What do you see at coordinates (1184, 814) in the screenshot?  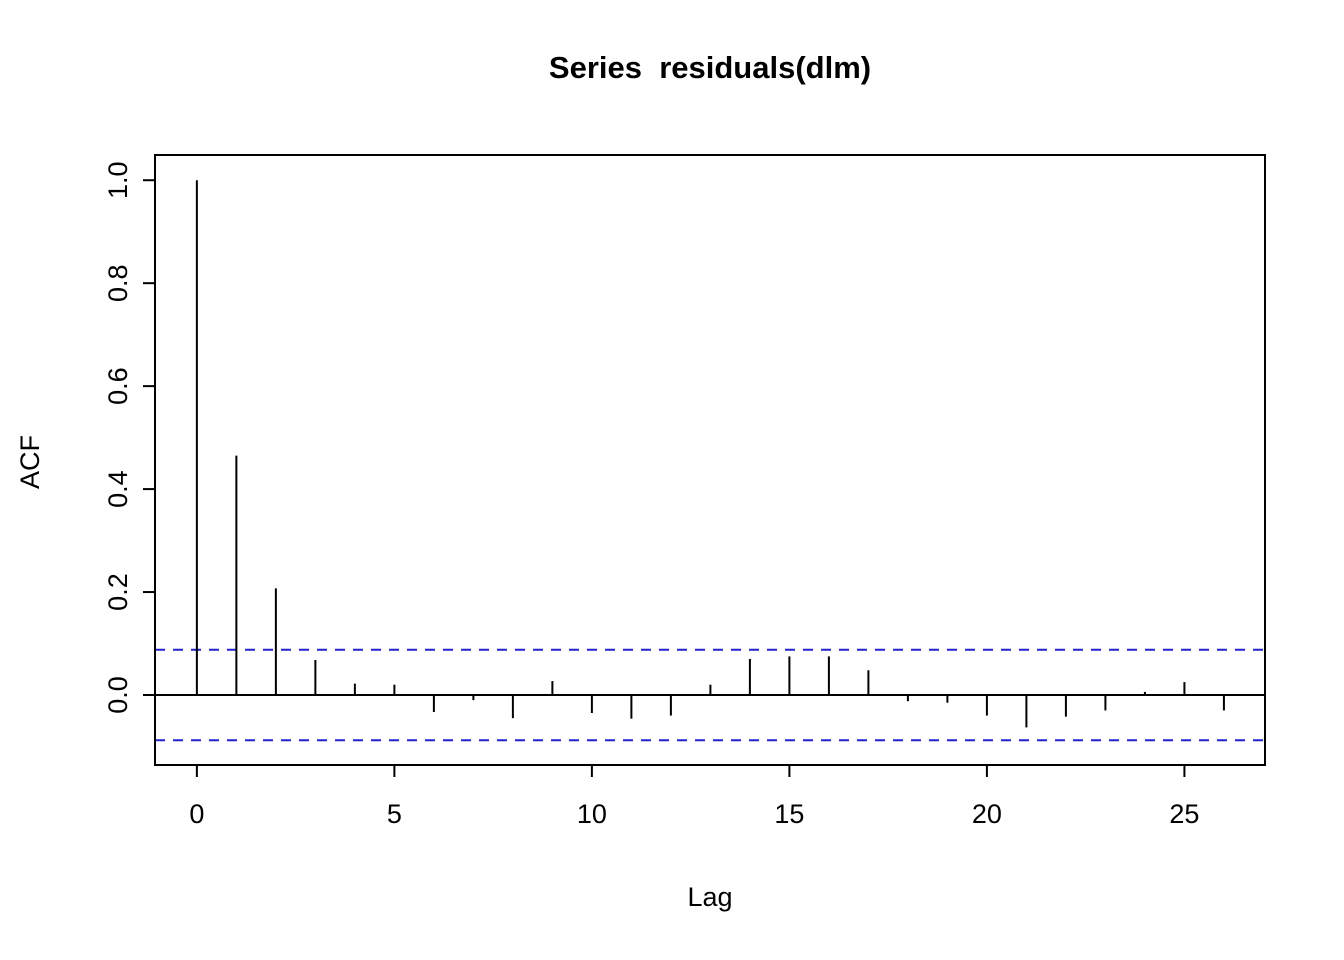 I see `x-tick-label: 25` at bounding box center [1184, 814].